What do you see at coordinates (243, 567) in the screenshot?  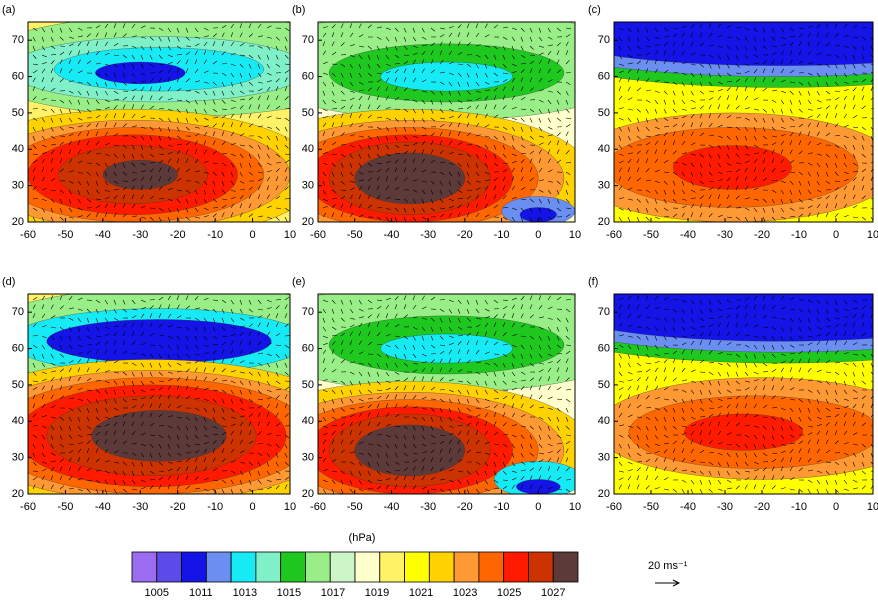 I see `colorbar-box` at bounding box center [243, 567].